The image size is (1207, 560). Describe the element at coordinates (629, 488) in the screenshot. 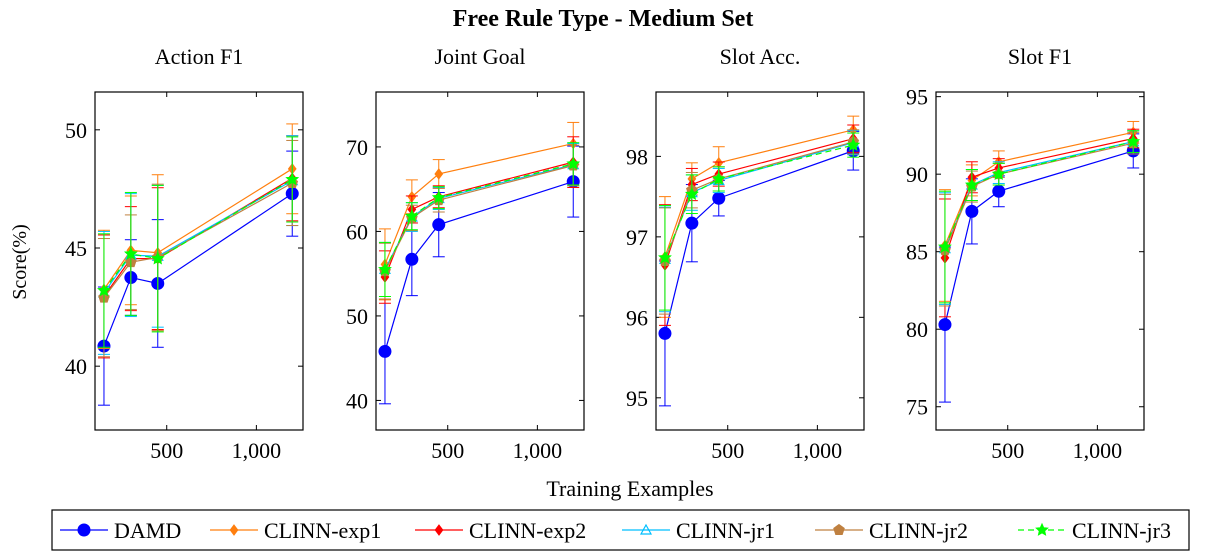

I see `x-axis-label: Training Examples` at that location.